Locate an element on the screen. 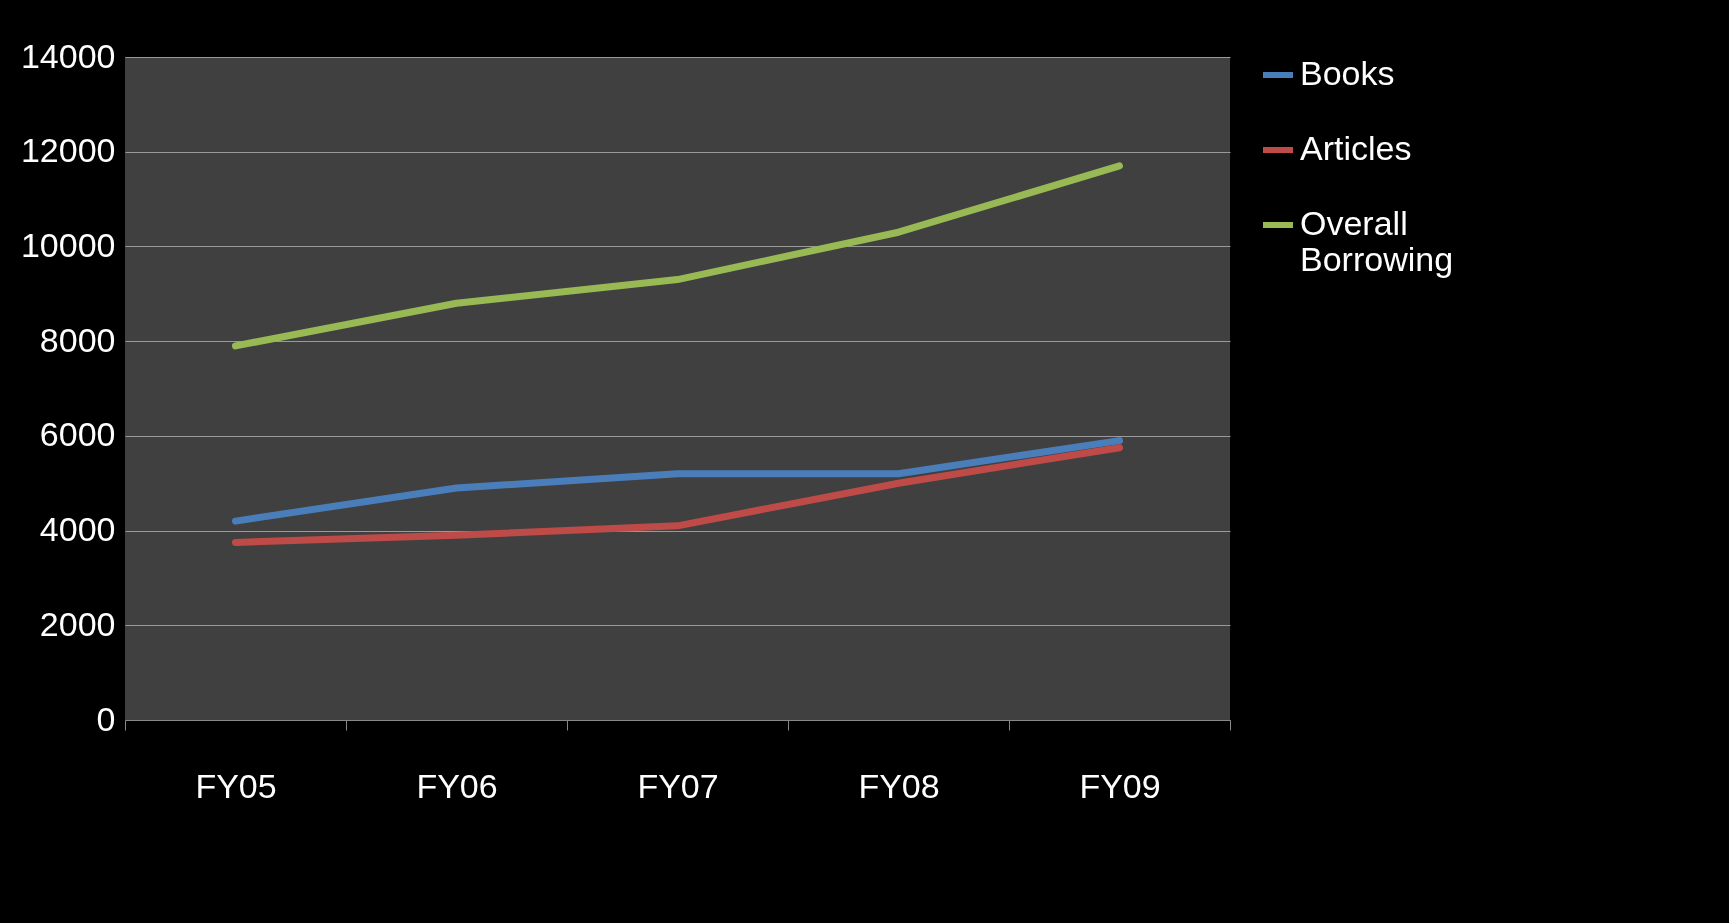 The height and width of the screenshot is (923, 1729). legend-label: Overall Borrowing is located at coordinates (1377, 241).